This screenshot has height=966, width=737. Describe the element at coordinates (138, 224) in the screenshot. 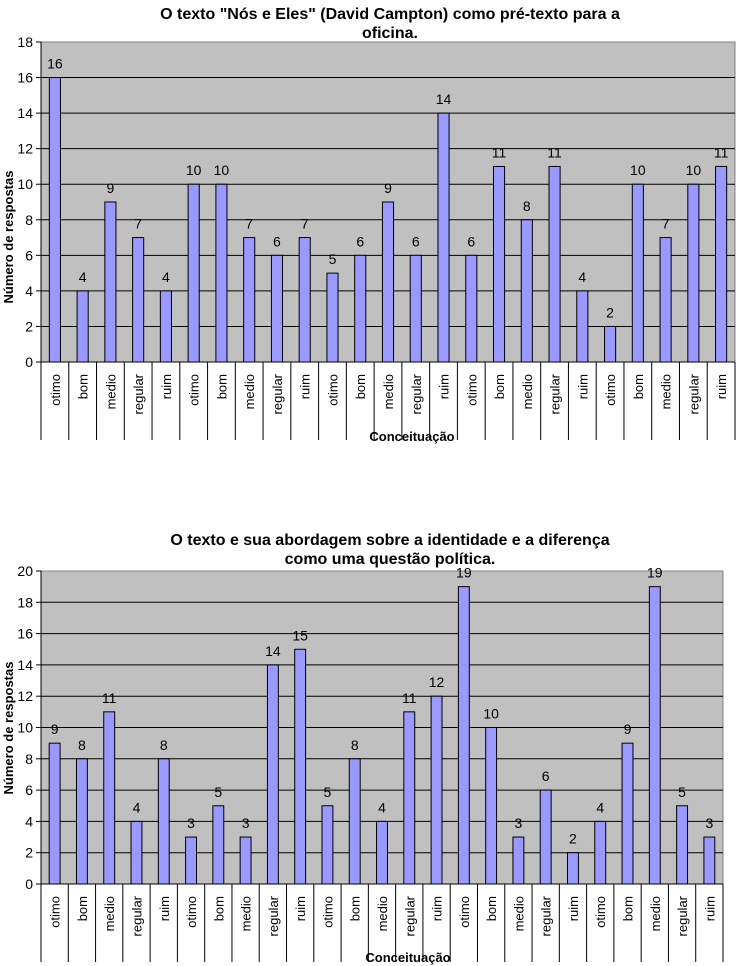

I see `chart-1-data-label: 7` at that location.